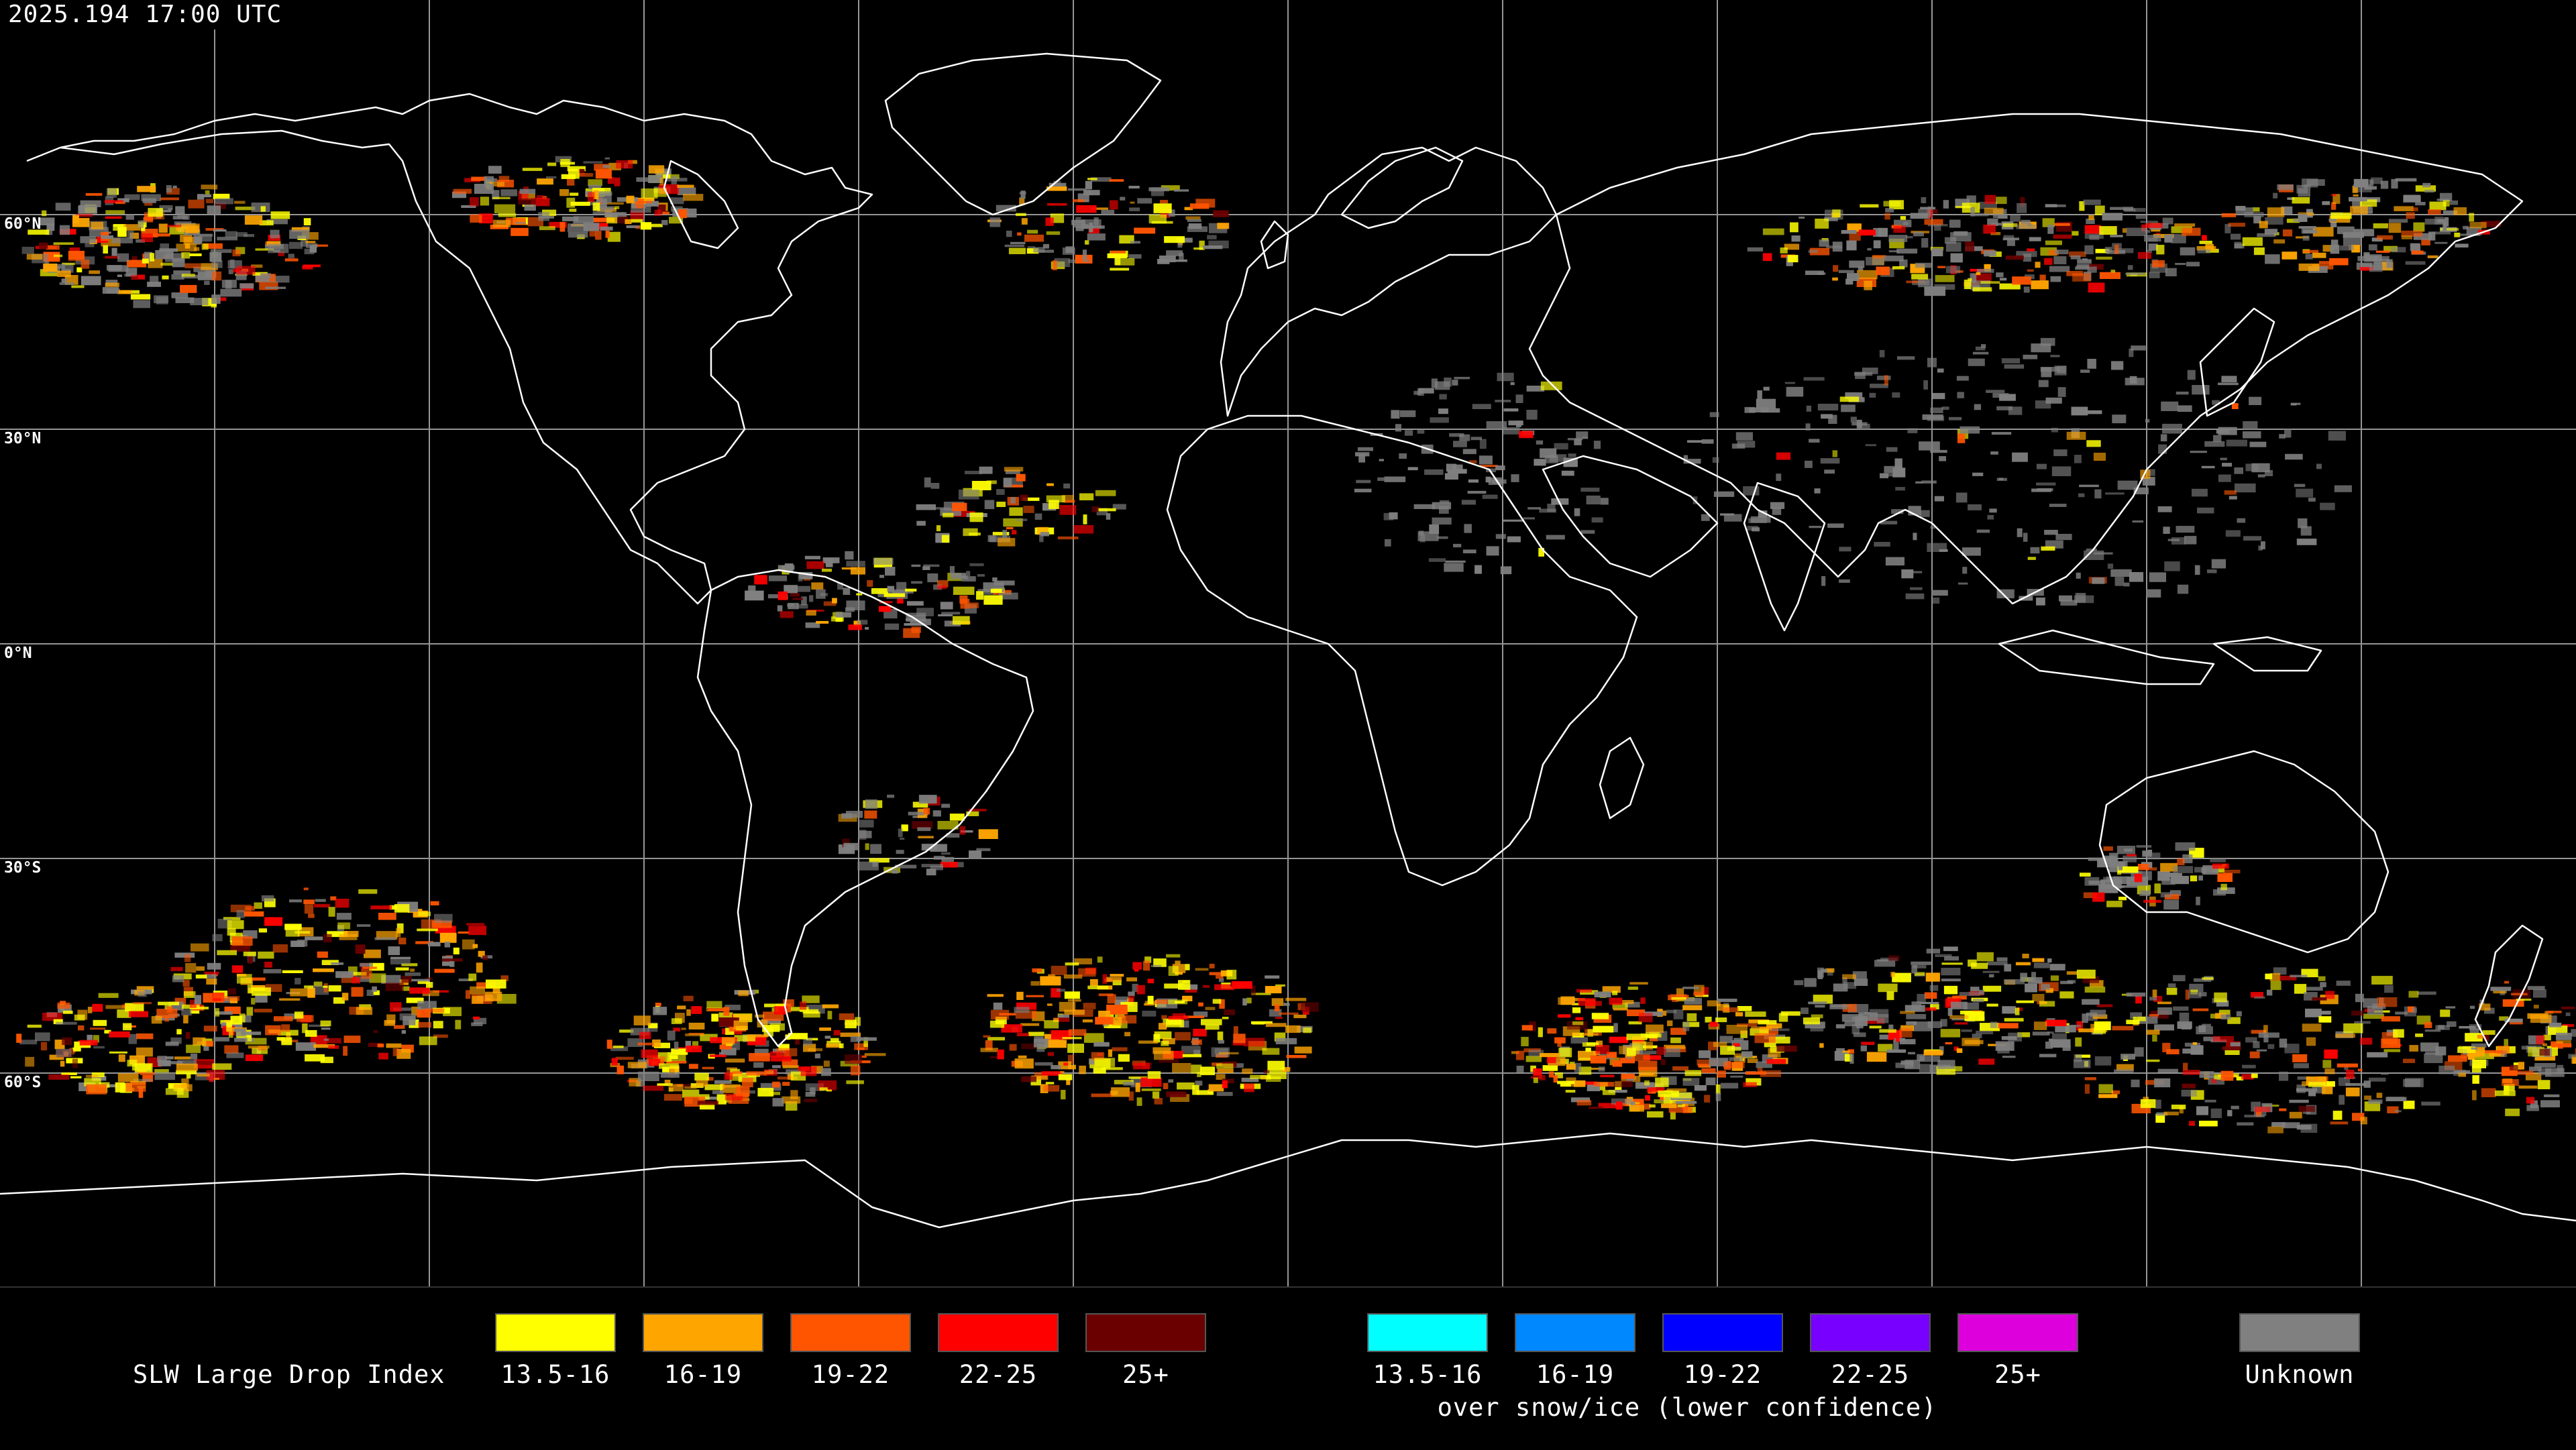 This screenshot has height=1450, width=2576. What do you see at coordinates (22, 868) in the screenshot?
I see `lat-label-30s: 30°S` at bounding box center [22, 868].